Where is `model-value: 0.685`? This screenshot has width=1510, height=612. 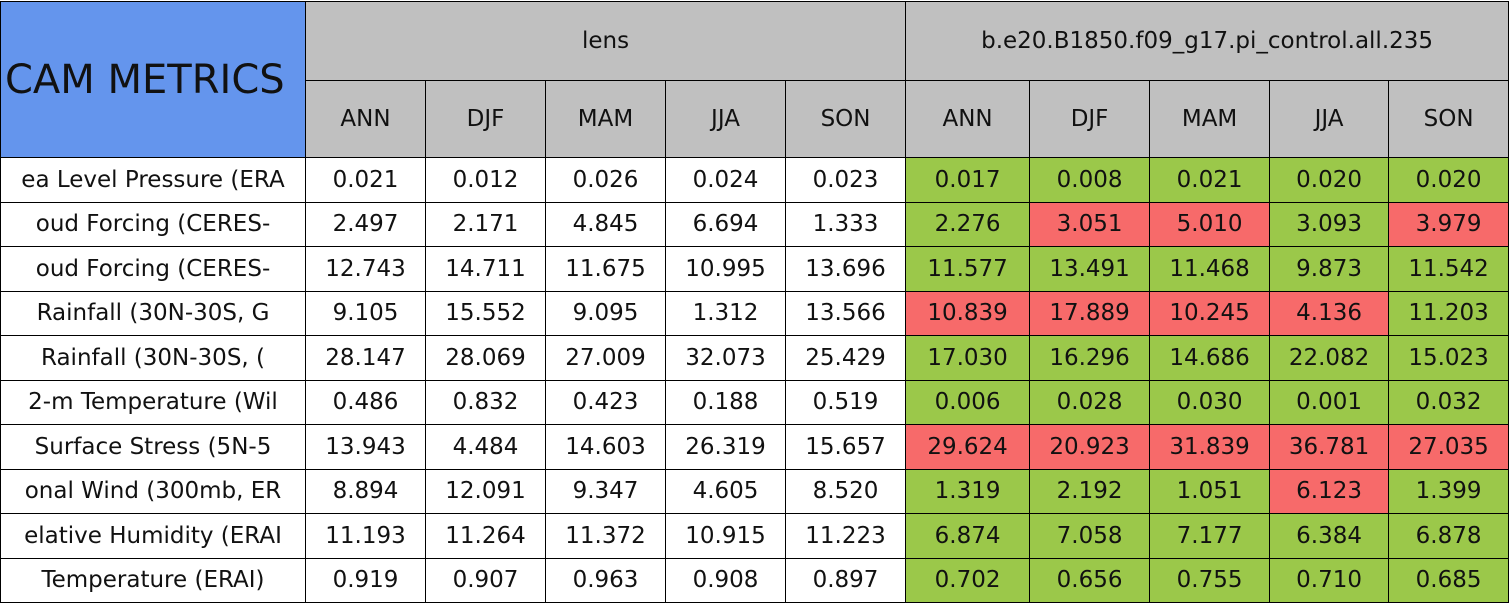 model-value: 0.685 is located at coordinates (1449, 580).